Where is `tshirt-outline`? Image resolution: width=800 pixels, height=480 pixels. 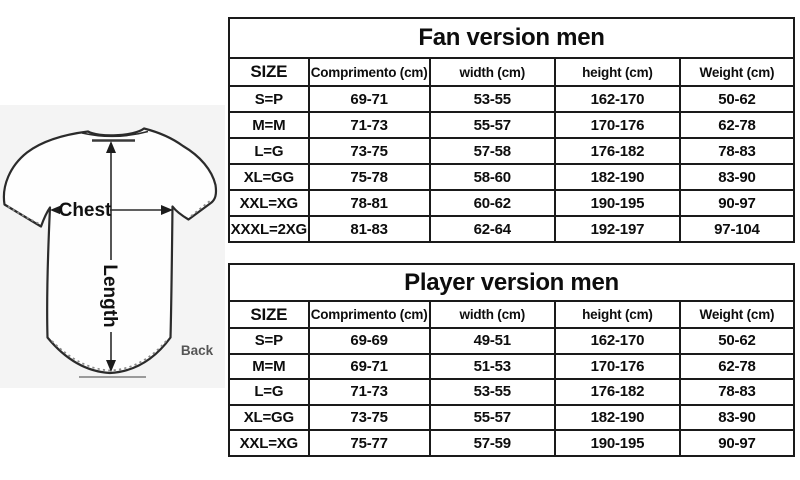
tshirt-outline is located at coordinates (110, 251).